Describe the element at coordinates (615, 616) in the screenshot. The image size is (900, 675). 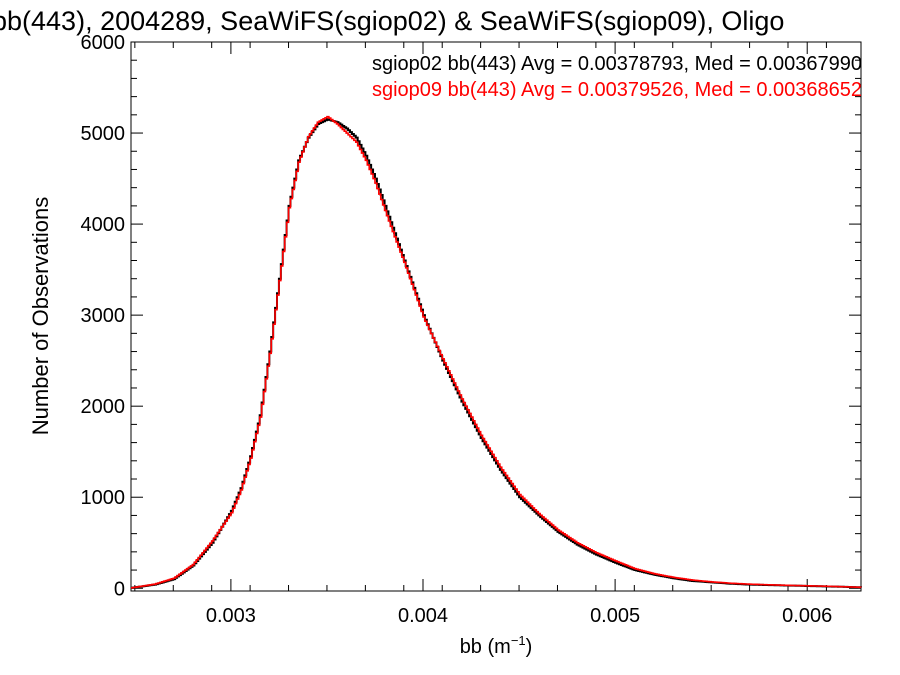
I see `x-tick-label: 0.005` at that location.